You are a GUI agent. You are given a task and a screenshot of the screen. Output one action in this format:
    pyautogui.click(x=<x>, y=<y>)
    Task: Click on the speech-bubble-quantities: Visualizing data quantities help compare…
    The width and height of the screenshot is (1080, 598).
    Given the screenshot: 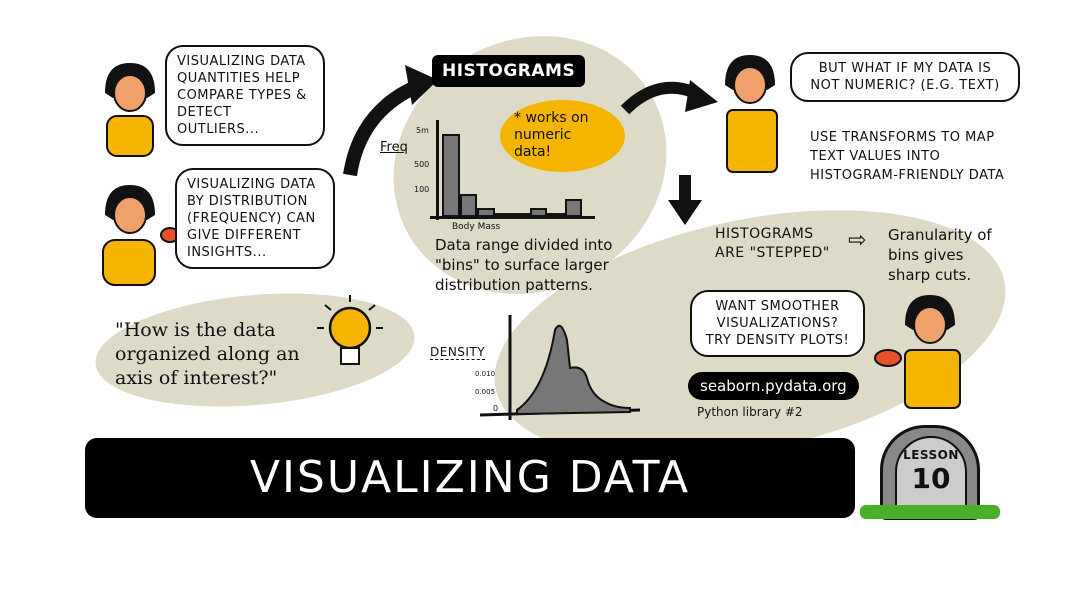 What is the action you would take?
    pyautogui.click(x=245, y=95)
    